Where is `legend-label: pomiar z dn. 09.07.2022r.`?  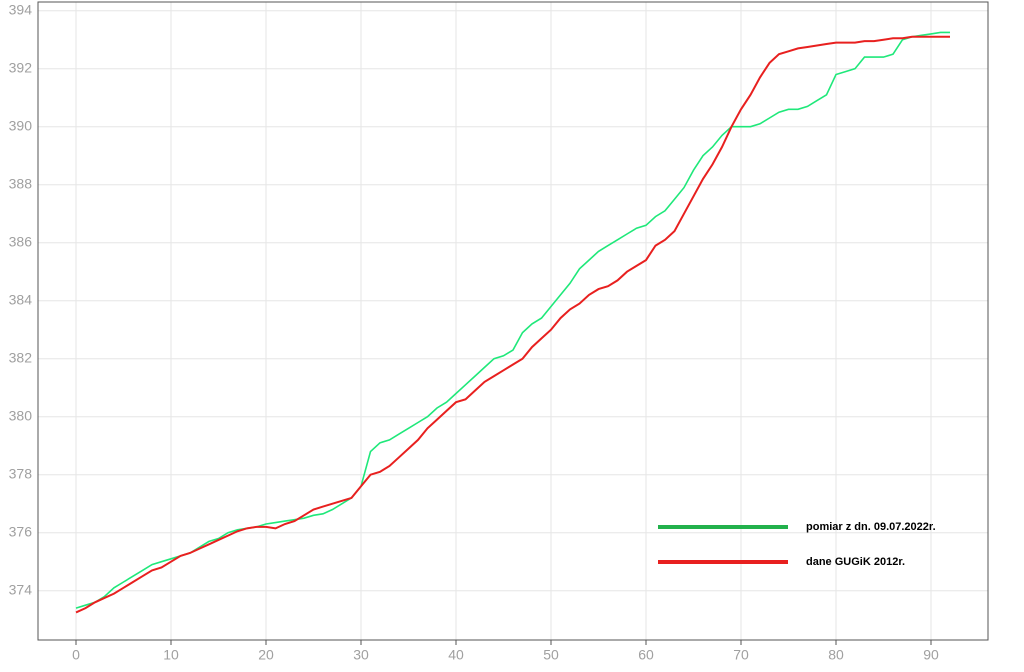
legend-label: pomiar z dn. 09.07.2022r. is located at coordinates (871, 527).